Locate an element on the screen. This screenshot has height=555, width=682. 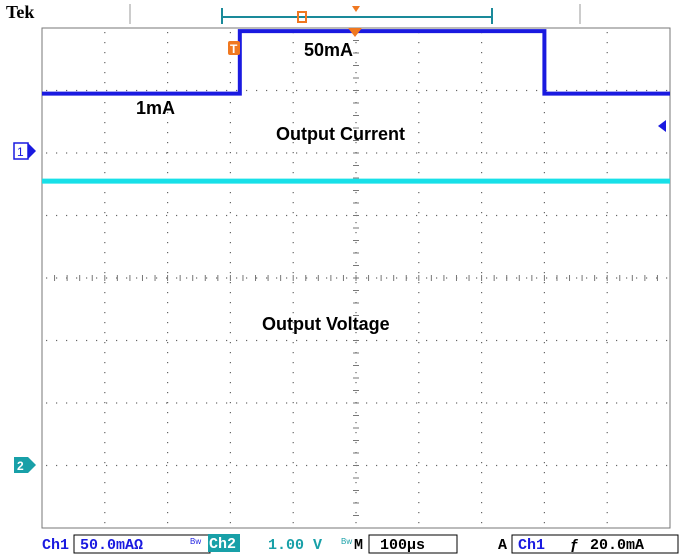
trigger-mode: A is located at coordinates (502, 545).